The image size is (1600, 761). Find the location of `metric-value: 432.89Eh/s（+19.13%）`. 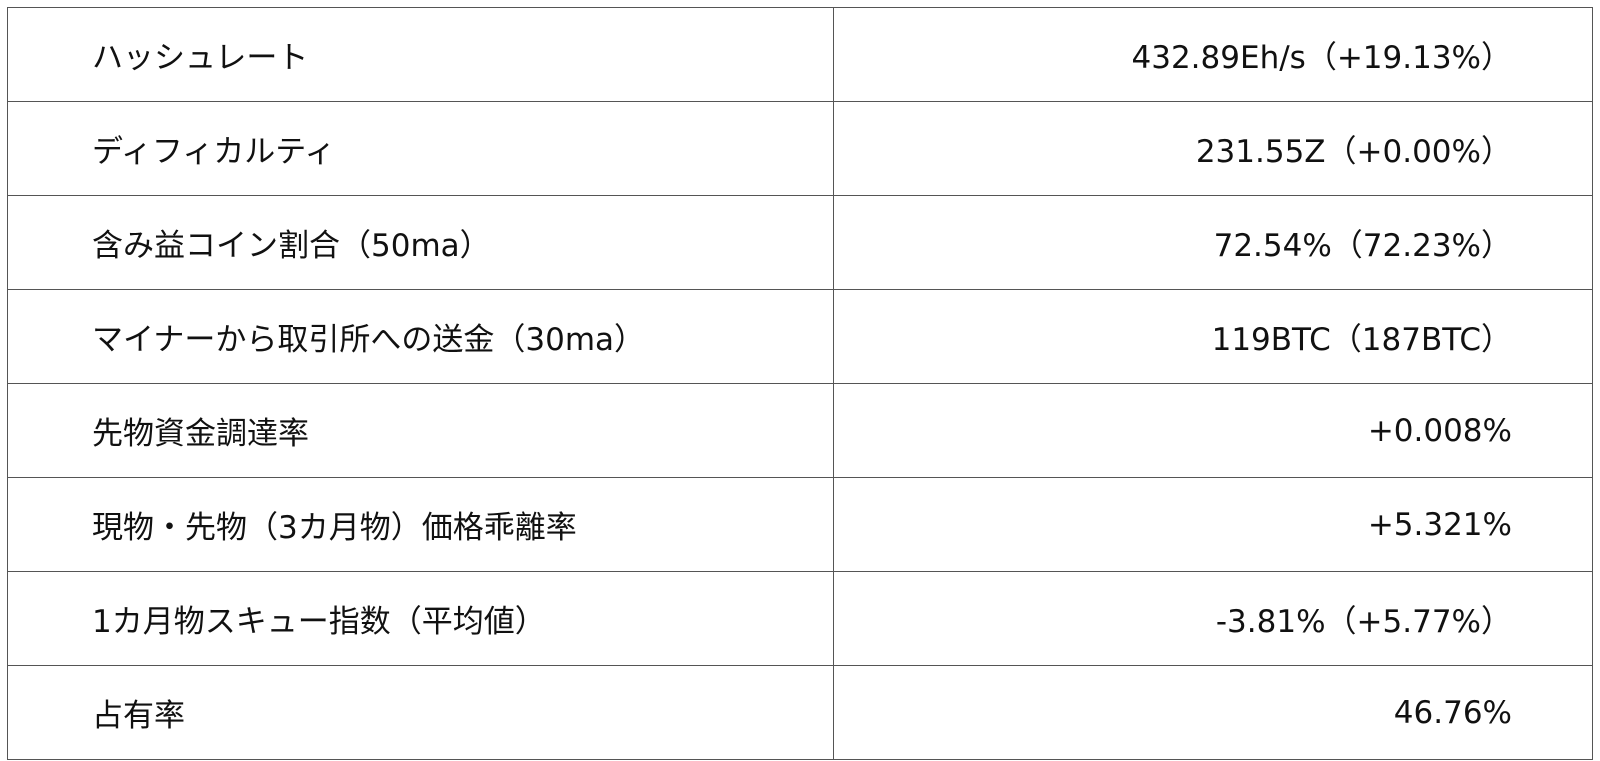

metric-value: 432.89Eh/s（+19.13%） is located at coordinates (1213, 54).